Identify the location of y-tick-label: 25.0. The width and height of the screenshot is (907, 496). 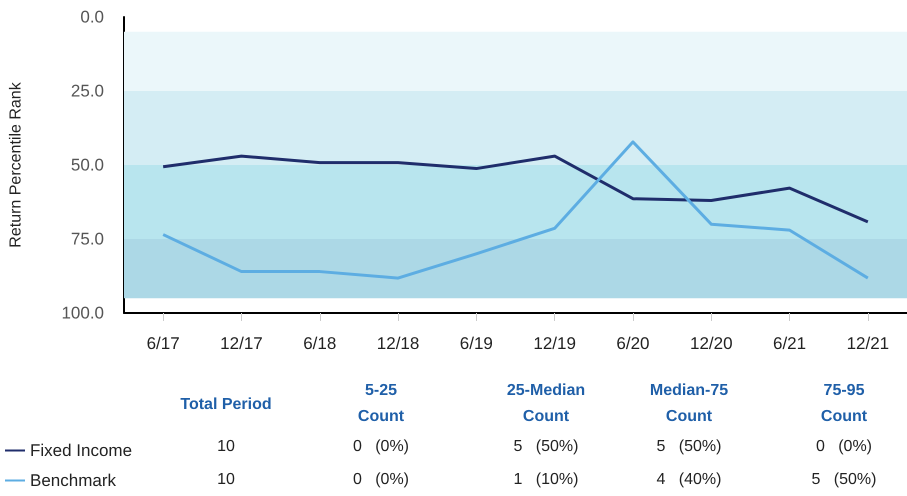
(87, 91).